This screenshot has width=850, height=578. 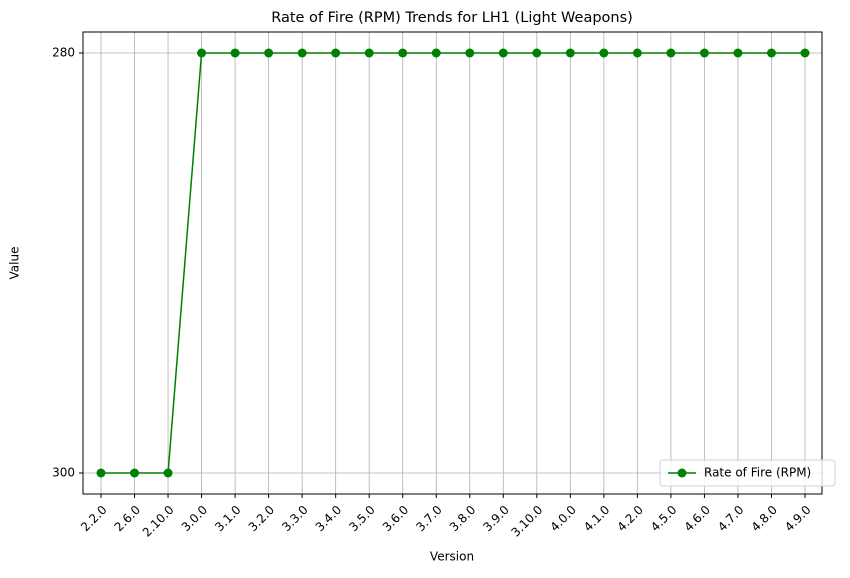 I want to click on y-axis-label: Value, so click(x=15, y=263).